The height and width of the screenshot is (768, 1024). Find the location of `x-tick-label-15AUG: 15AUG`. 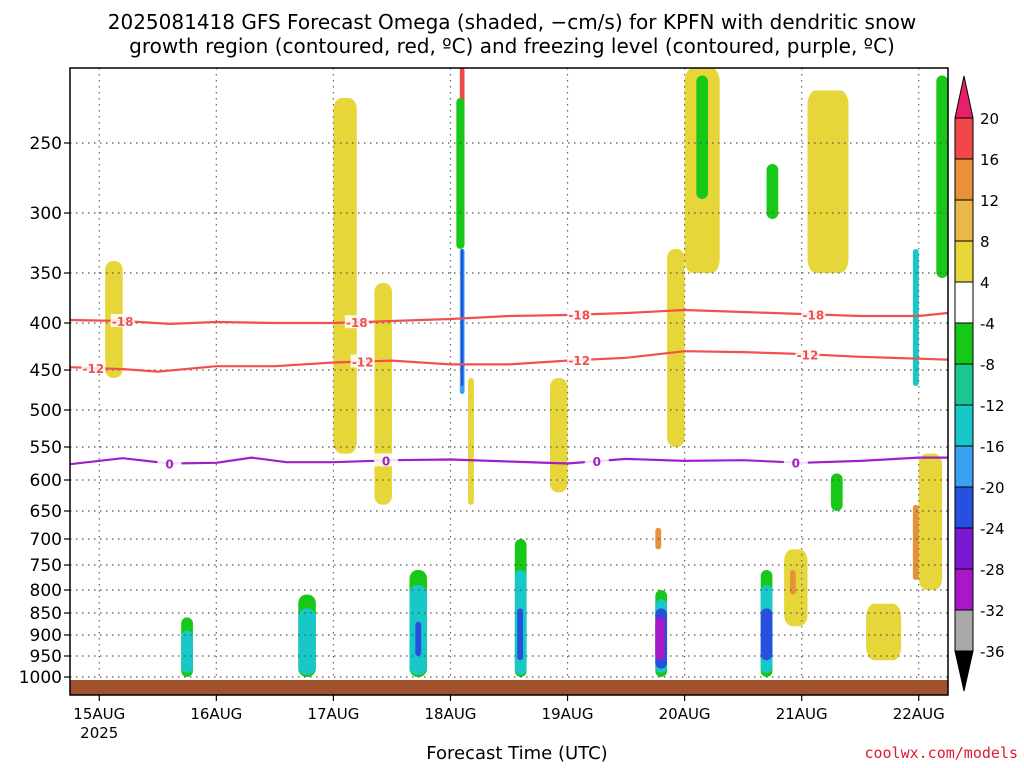

x-tick-label-15AUG: 15AUG is located at coordinates (99, 714).